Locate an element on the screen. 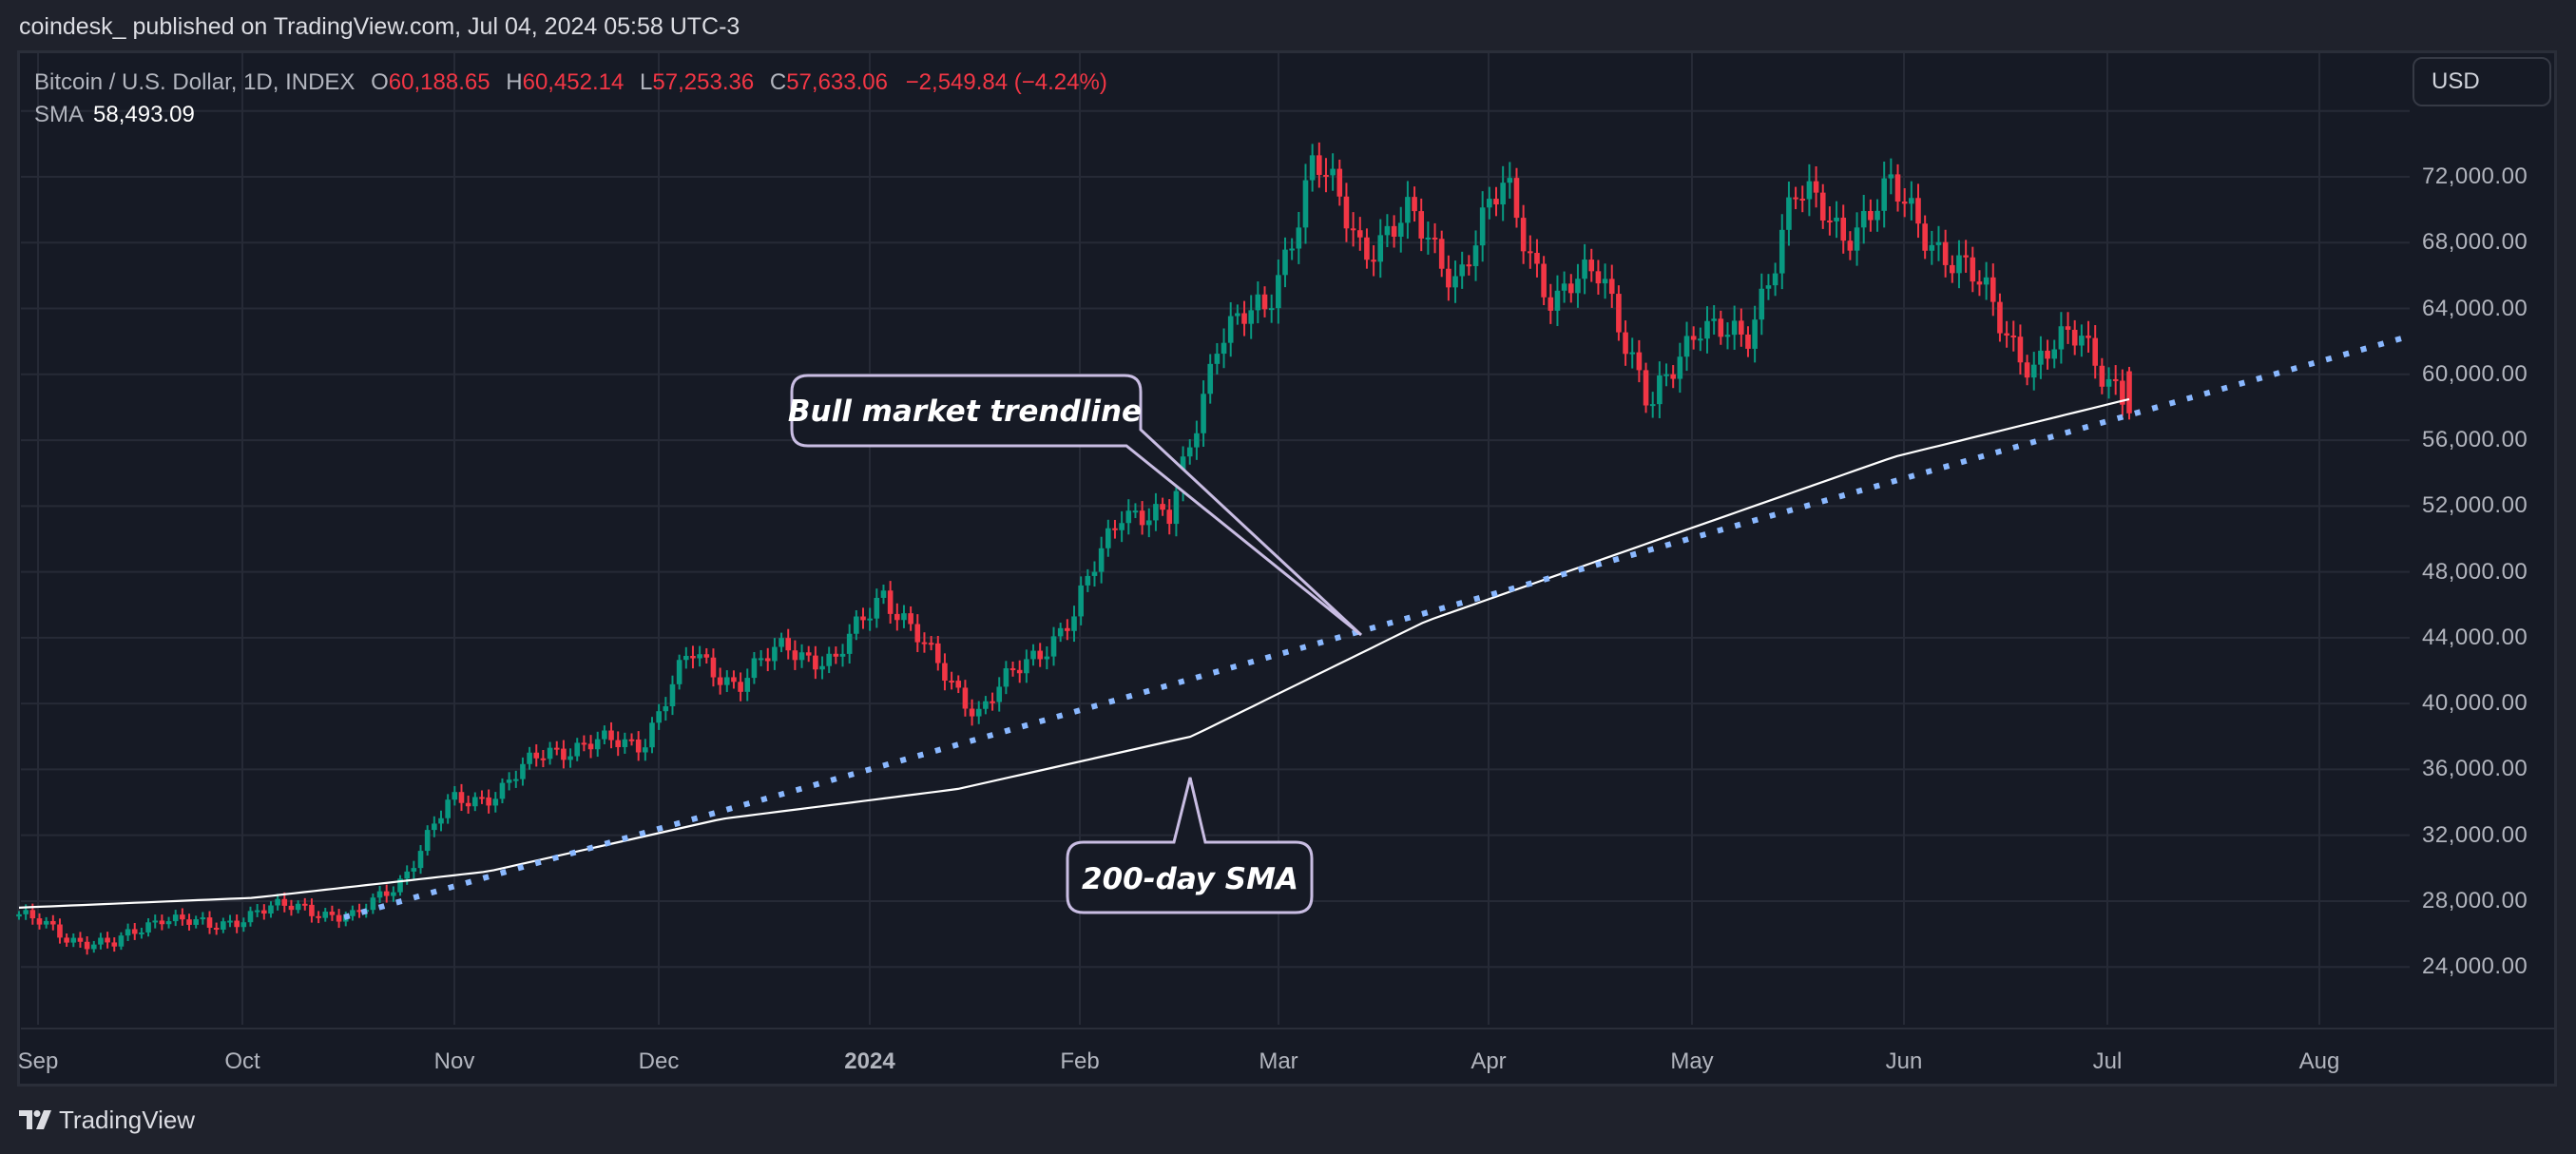  time-tick-label: Apr is located at coordinates (1489, 1061).